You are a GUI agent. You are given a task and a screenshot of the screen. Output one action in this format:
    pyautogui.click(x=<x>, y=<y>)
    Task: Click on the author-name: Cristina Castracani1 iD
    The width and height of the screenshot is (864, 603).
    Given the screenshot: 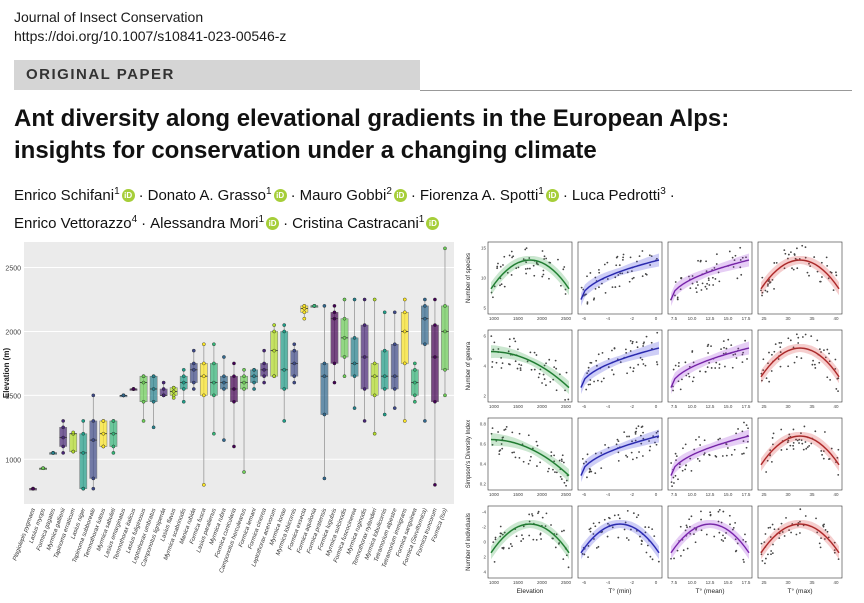 What is the action you would take?
    pyautogui.click(x=366, y=223)
    